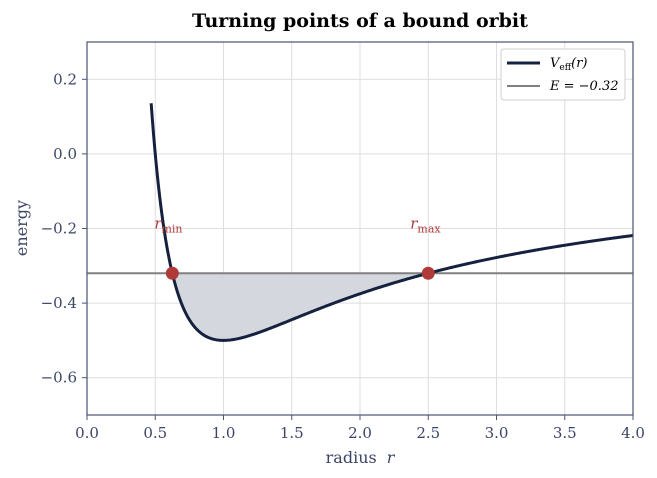 This screenshot has height=478, width=657. Describe the element at coordinates (59, 229) in the screenshot. I see `y-tick-label: −0.2` at that location.